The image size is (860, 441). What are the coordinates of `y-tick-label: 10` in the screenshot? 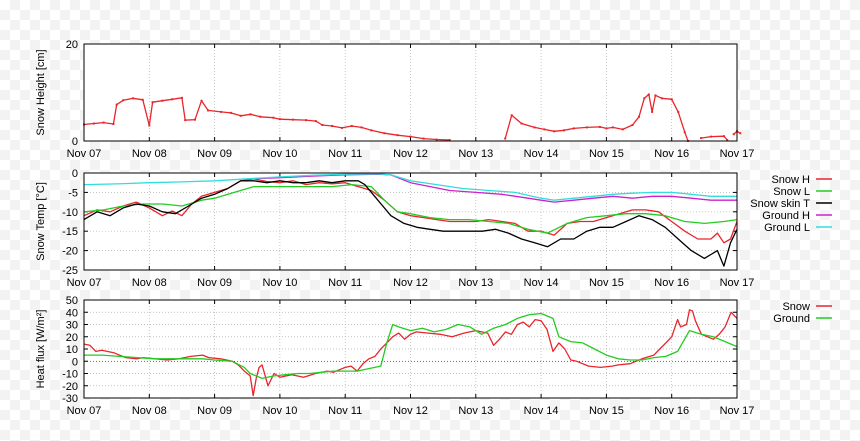 It's located at (72, 350).